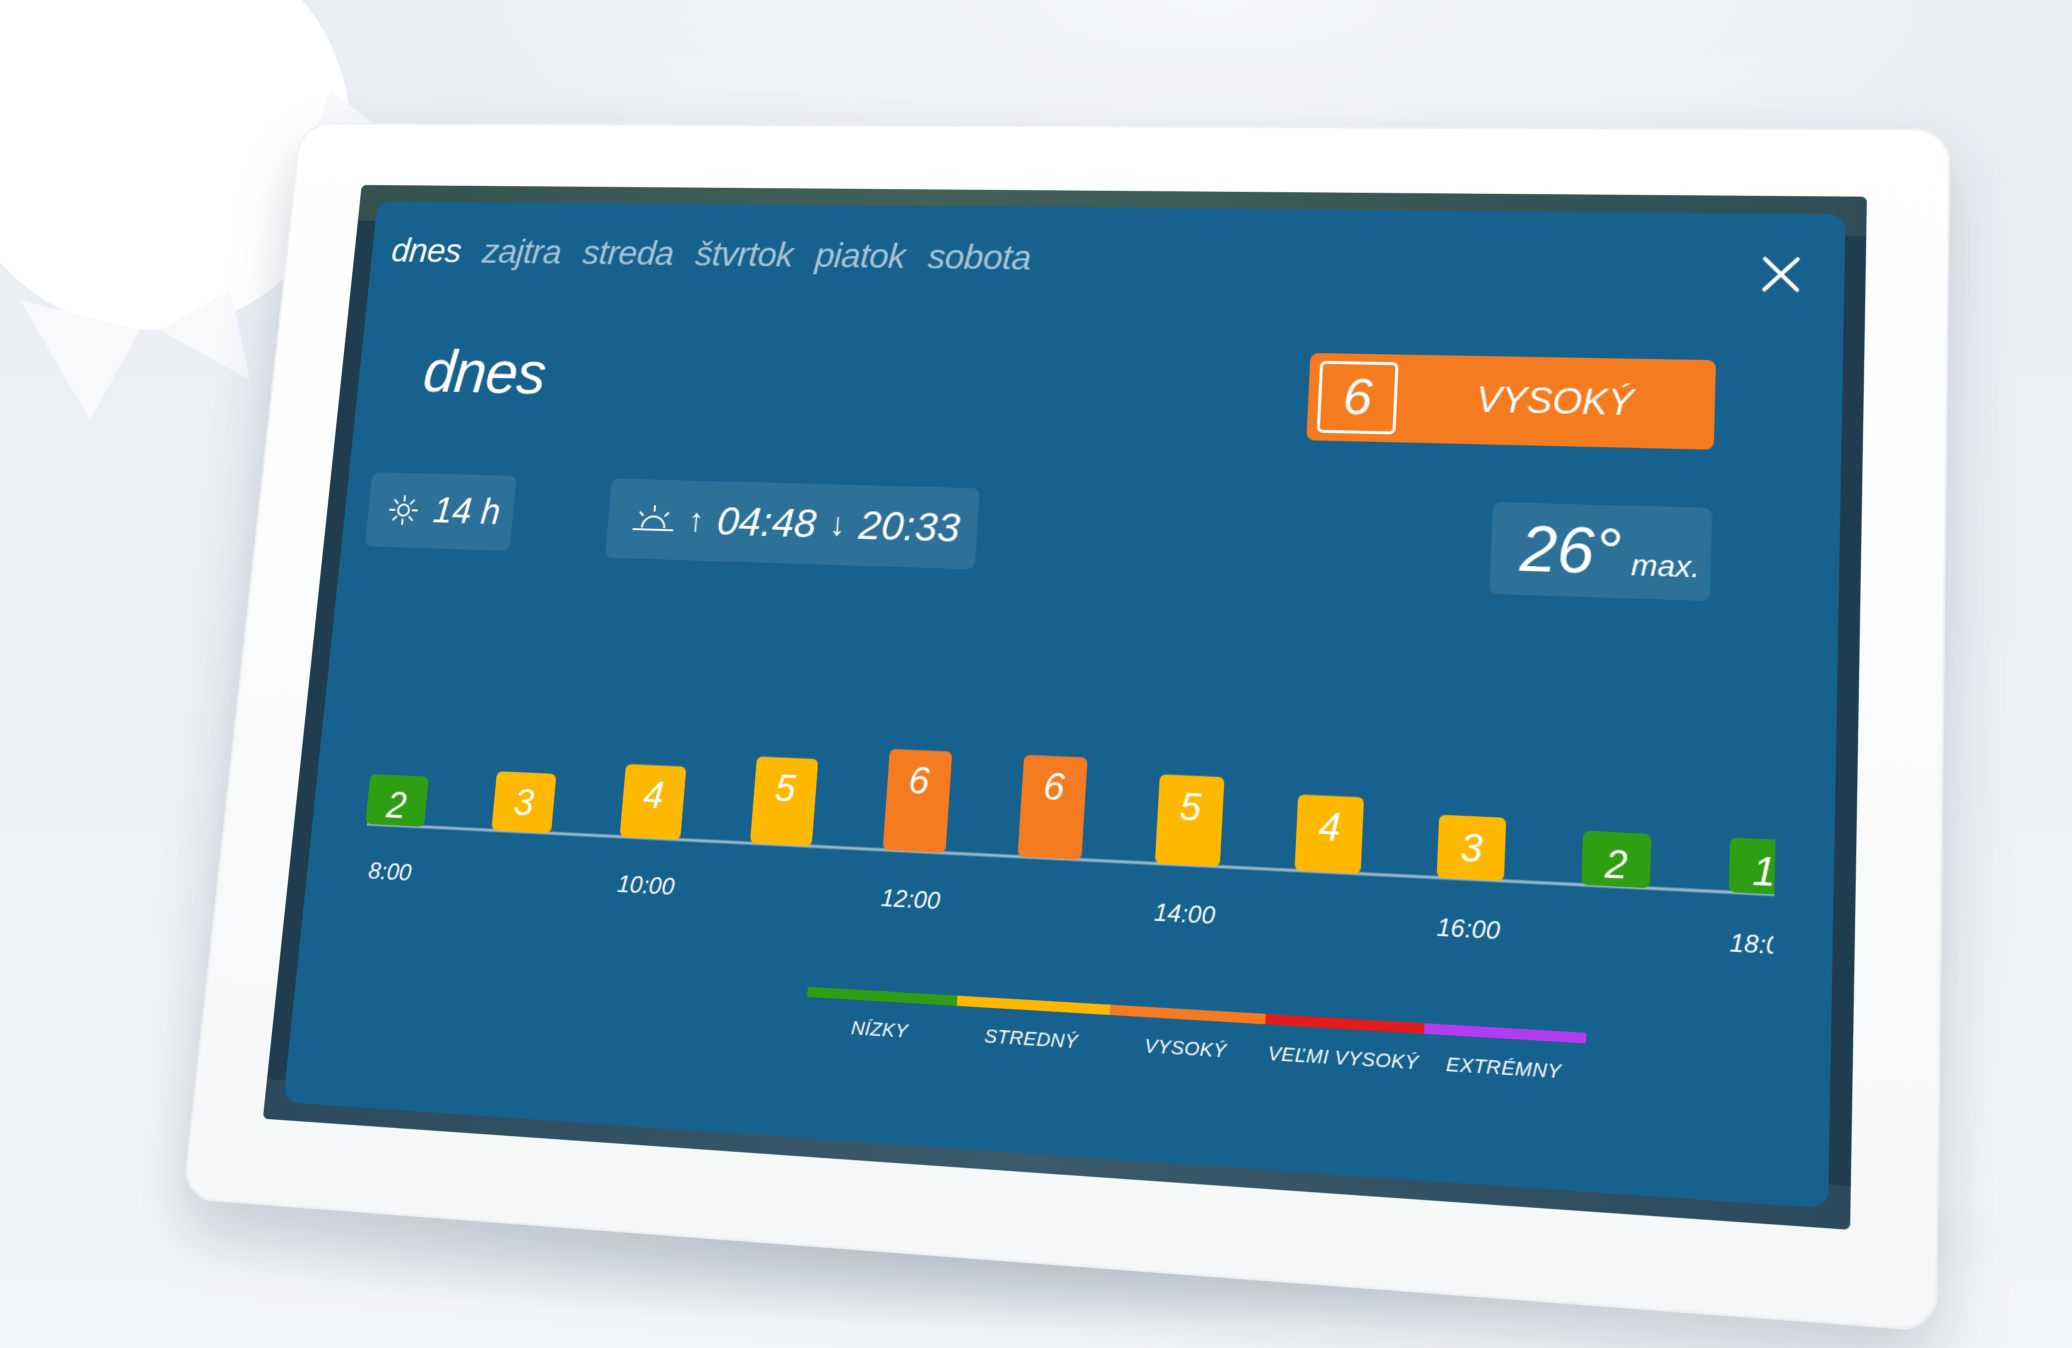  What do you see at coordinates (744, 255) in the screenshot?
I see `tab-stvrtok: štvrtok` at bounding box center [744, 255].